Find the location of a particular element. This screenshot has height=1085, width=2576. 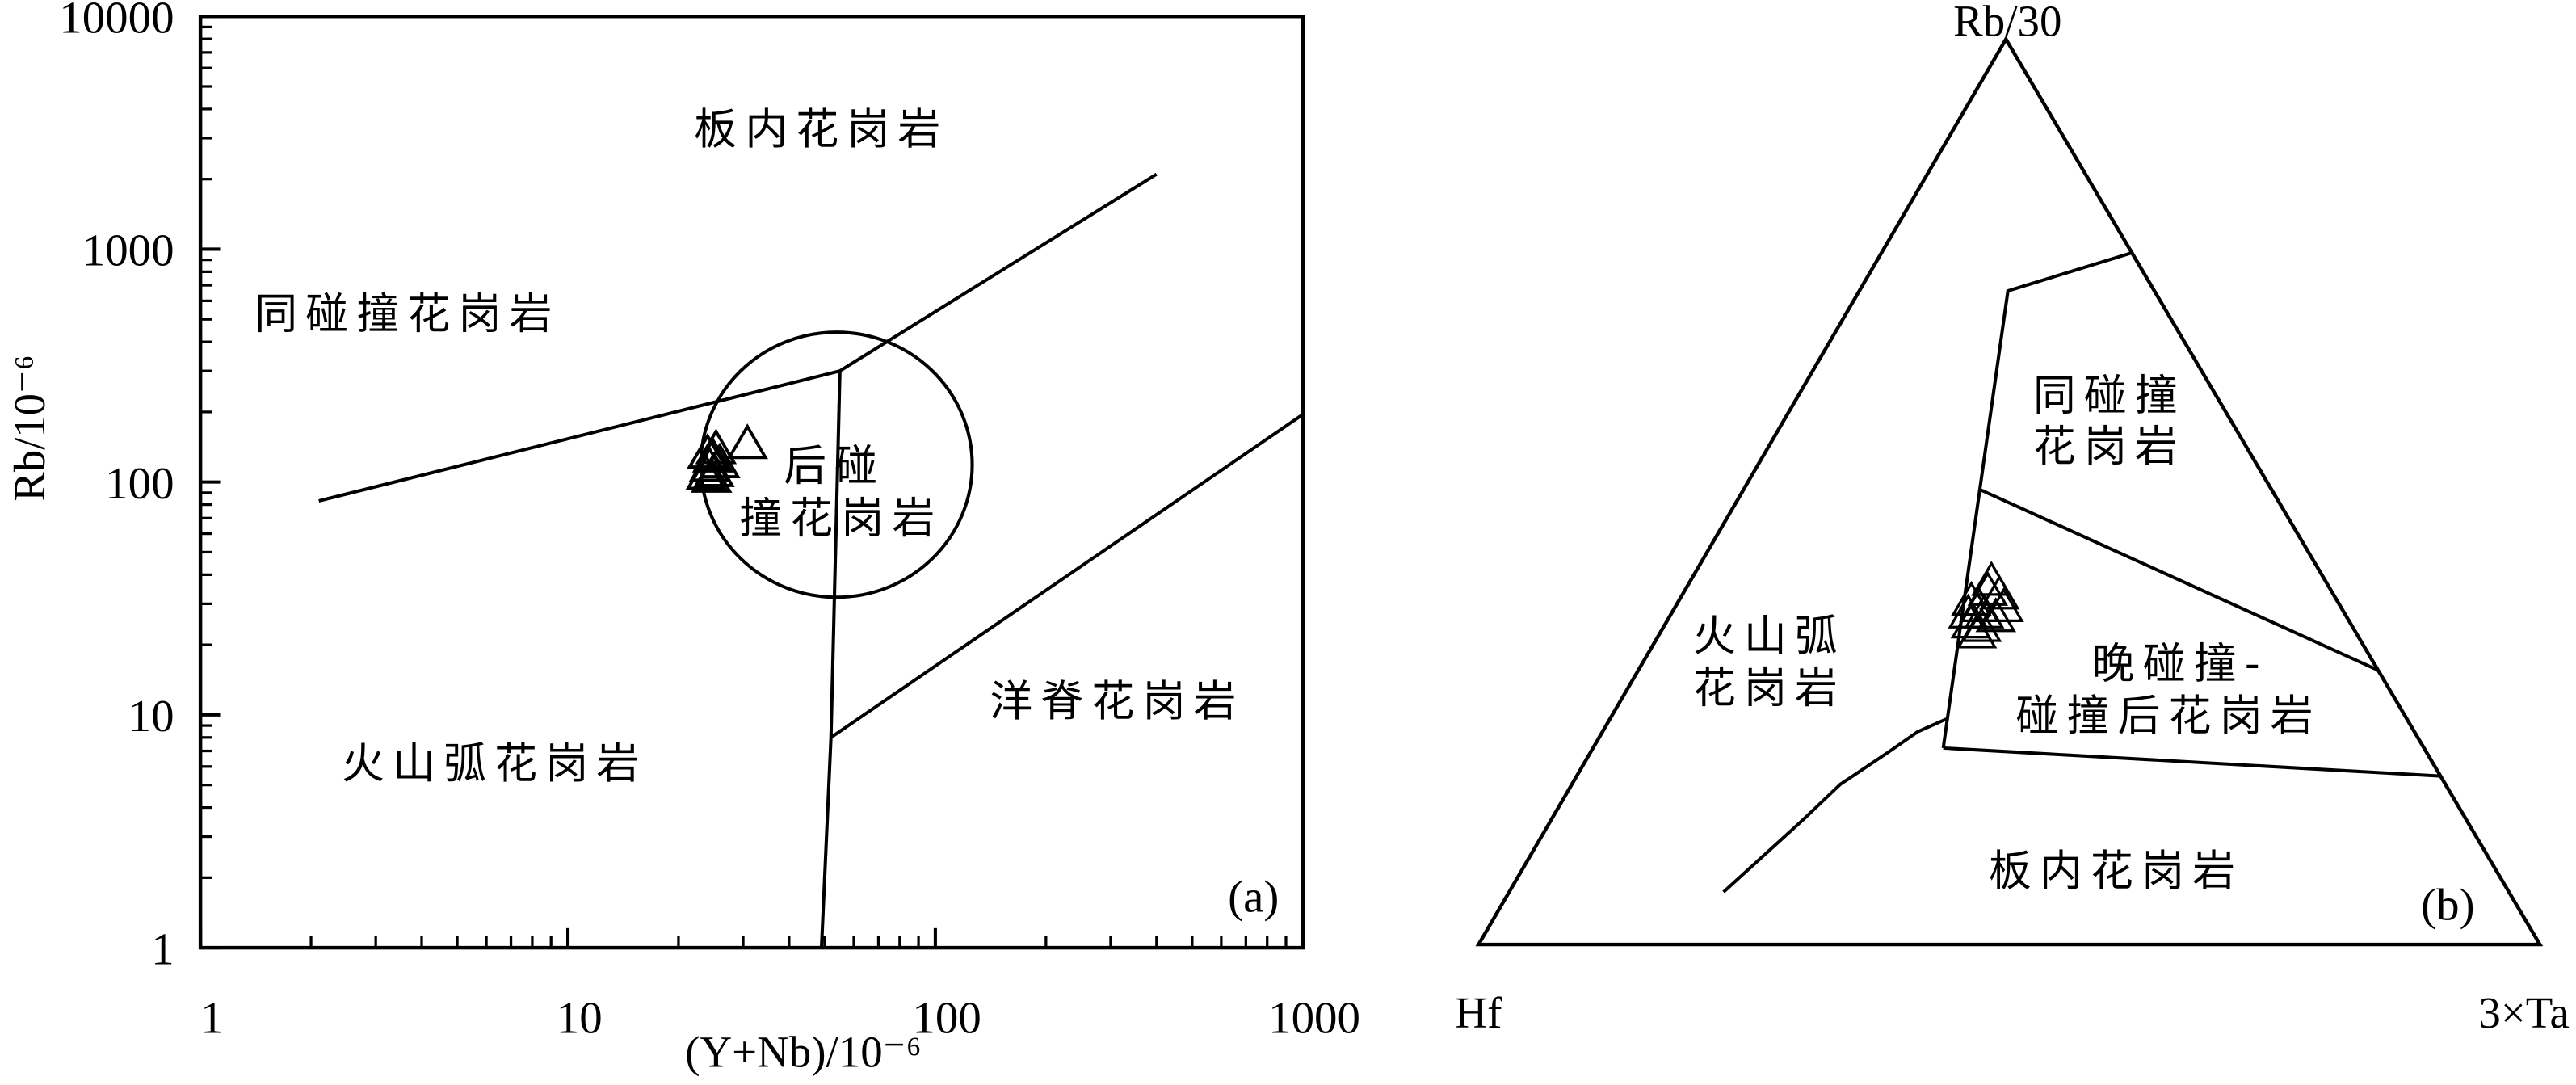

field-labels: 同碰撞 花岗岩 火山弧 花岗岩 晚碰撞- 碰撞后花岗岩 板内花岗岩 is located at coordinates (2008, 634).